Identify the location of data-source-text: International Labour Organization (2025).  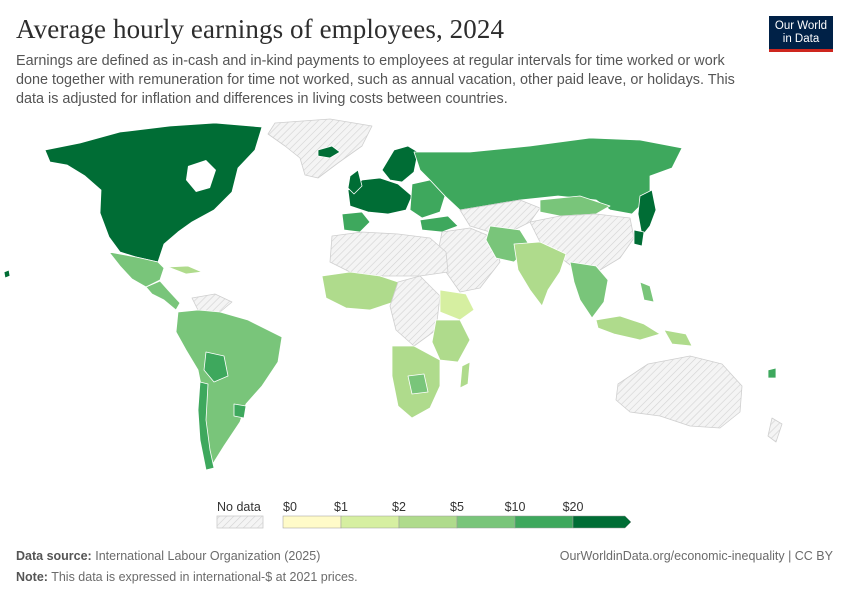
(208, 556).